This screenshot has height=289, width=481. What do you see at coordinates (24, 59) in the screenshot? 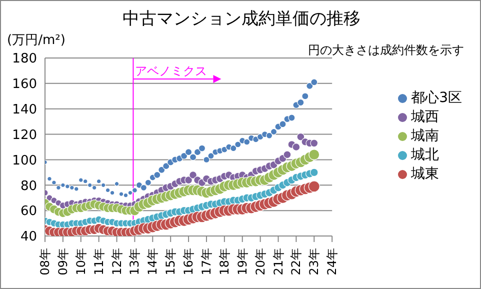
I see `y-tick-label: 180` at bounding box center [24, 59].